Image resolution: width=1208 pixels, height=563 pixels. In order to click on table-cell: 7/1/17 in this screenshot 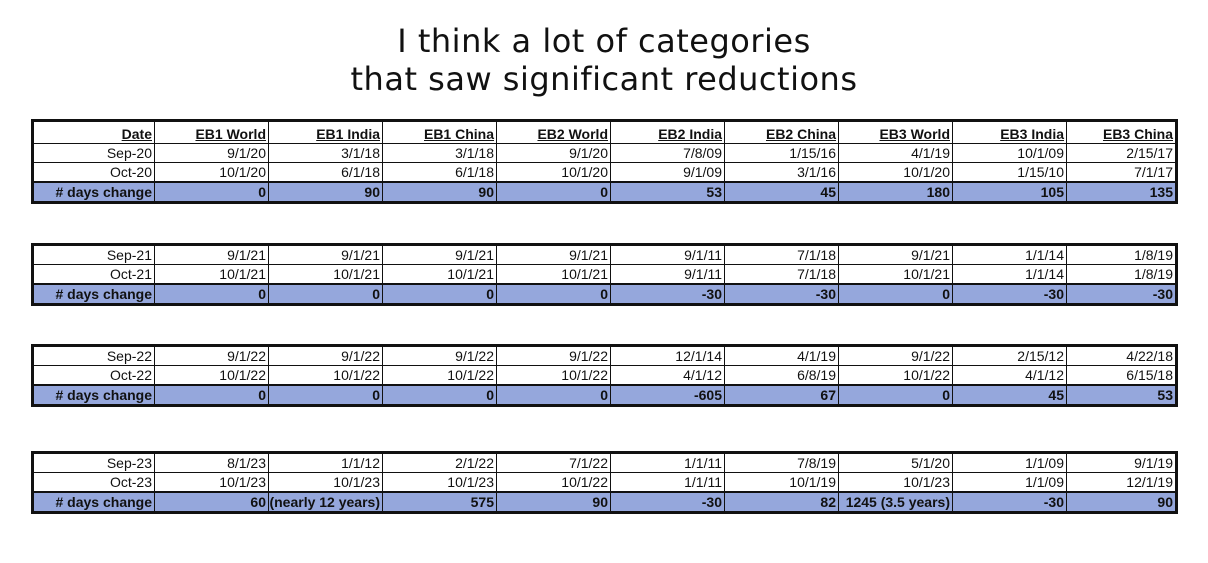, I will do `click(1121, 172)`.